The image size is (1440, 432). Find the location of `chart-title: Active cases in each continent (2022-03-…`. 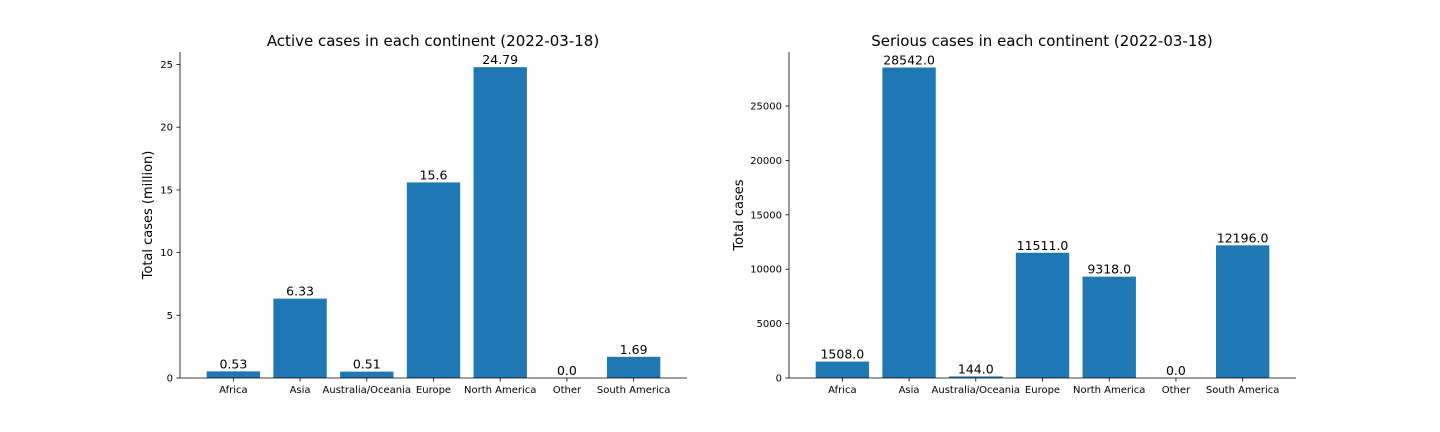

chart-title: Active cases in each continent (2022-03-… is located at coordinates (433, 41).